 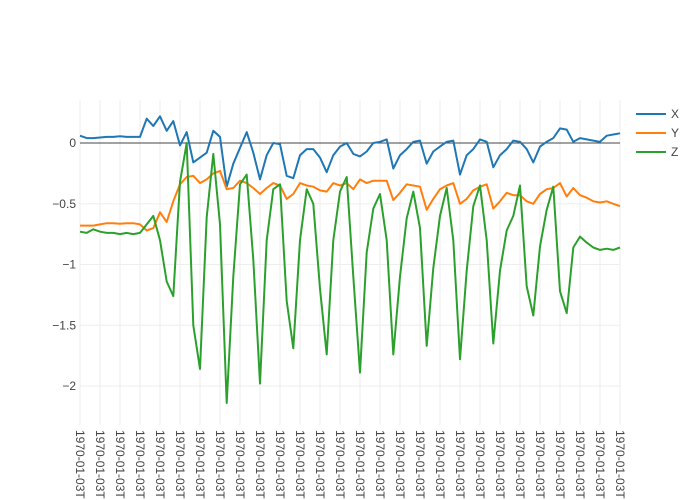 What do you see at coordinates (64, 204) in the screenshot?
I see `y-tick-label: −0.5` at bounding box center [64, 204].